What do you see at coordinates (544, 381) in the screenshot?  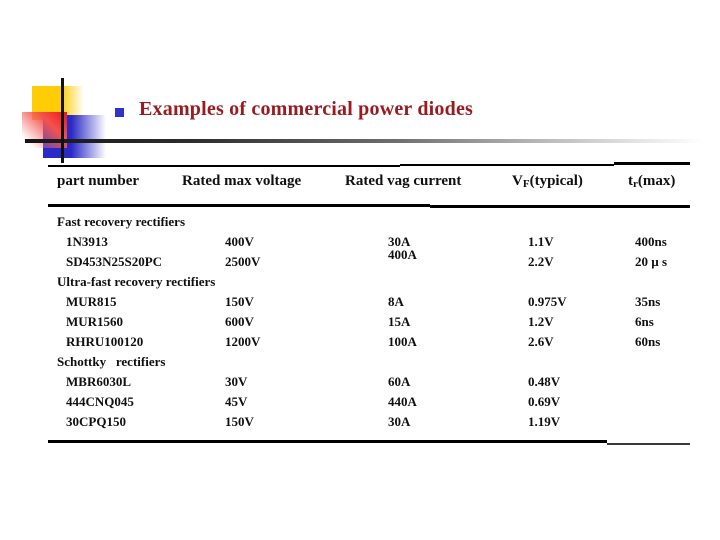 I see `cell-vf: 0.48V` at bounding box center [544, 381].